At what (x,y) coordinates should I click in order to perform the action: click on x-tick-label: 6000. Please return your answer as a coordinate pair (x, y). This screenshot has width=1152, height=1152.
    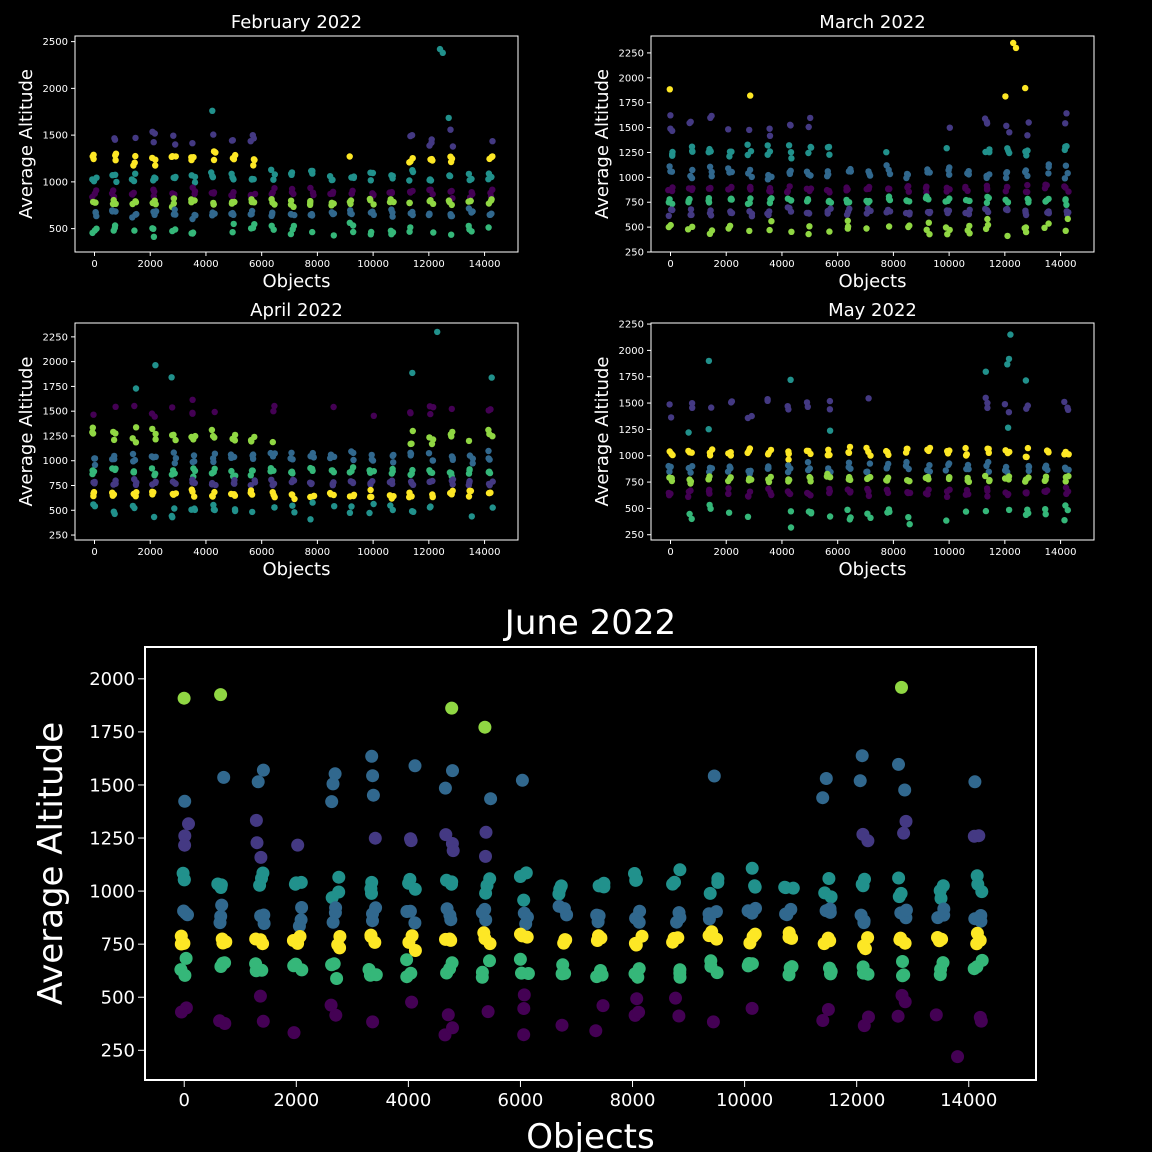
    Looking at the image, I should click on (837, 264).